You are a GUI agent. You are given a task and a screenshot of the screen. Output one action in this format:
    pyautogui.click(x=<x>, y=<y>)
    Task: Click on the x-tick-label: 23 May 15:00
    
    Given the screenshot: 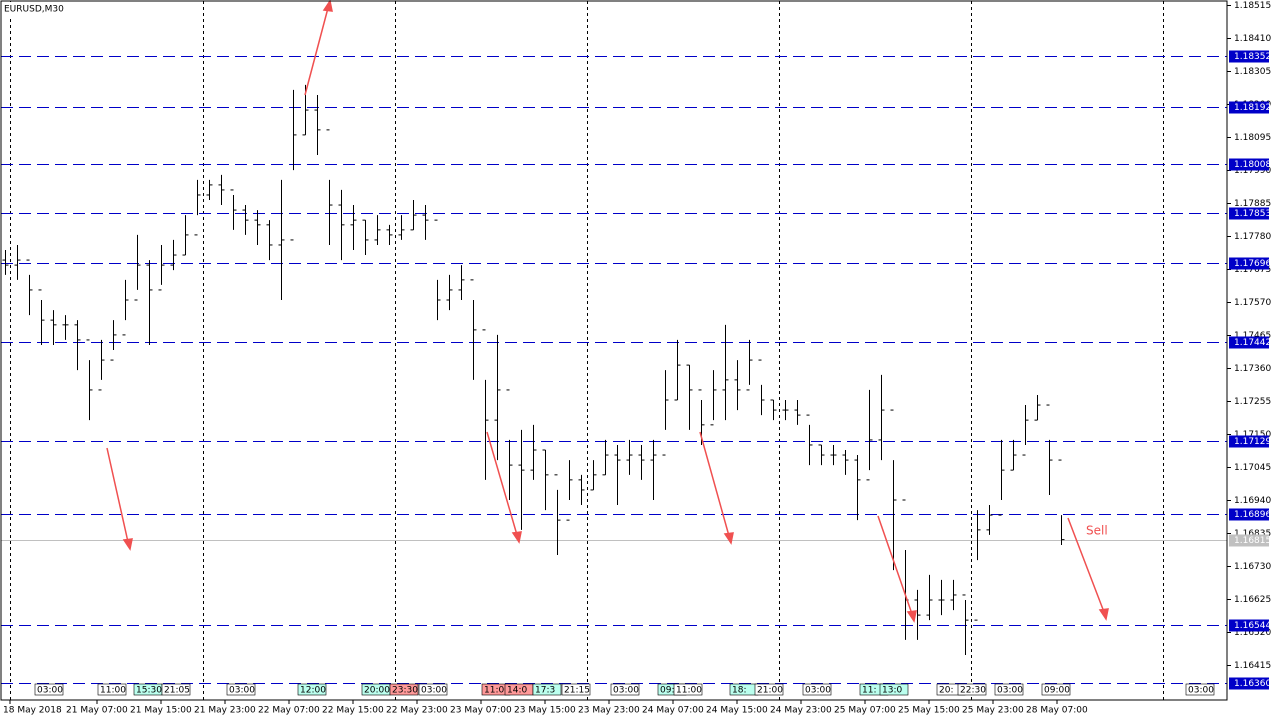 What is the action you would take?
    pyautogui.click(x=545, y=711)
    